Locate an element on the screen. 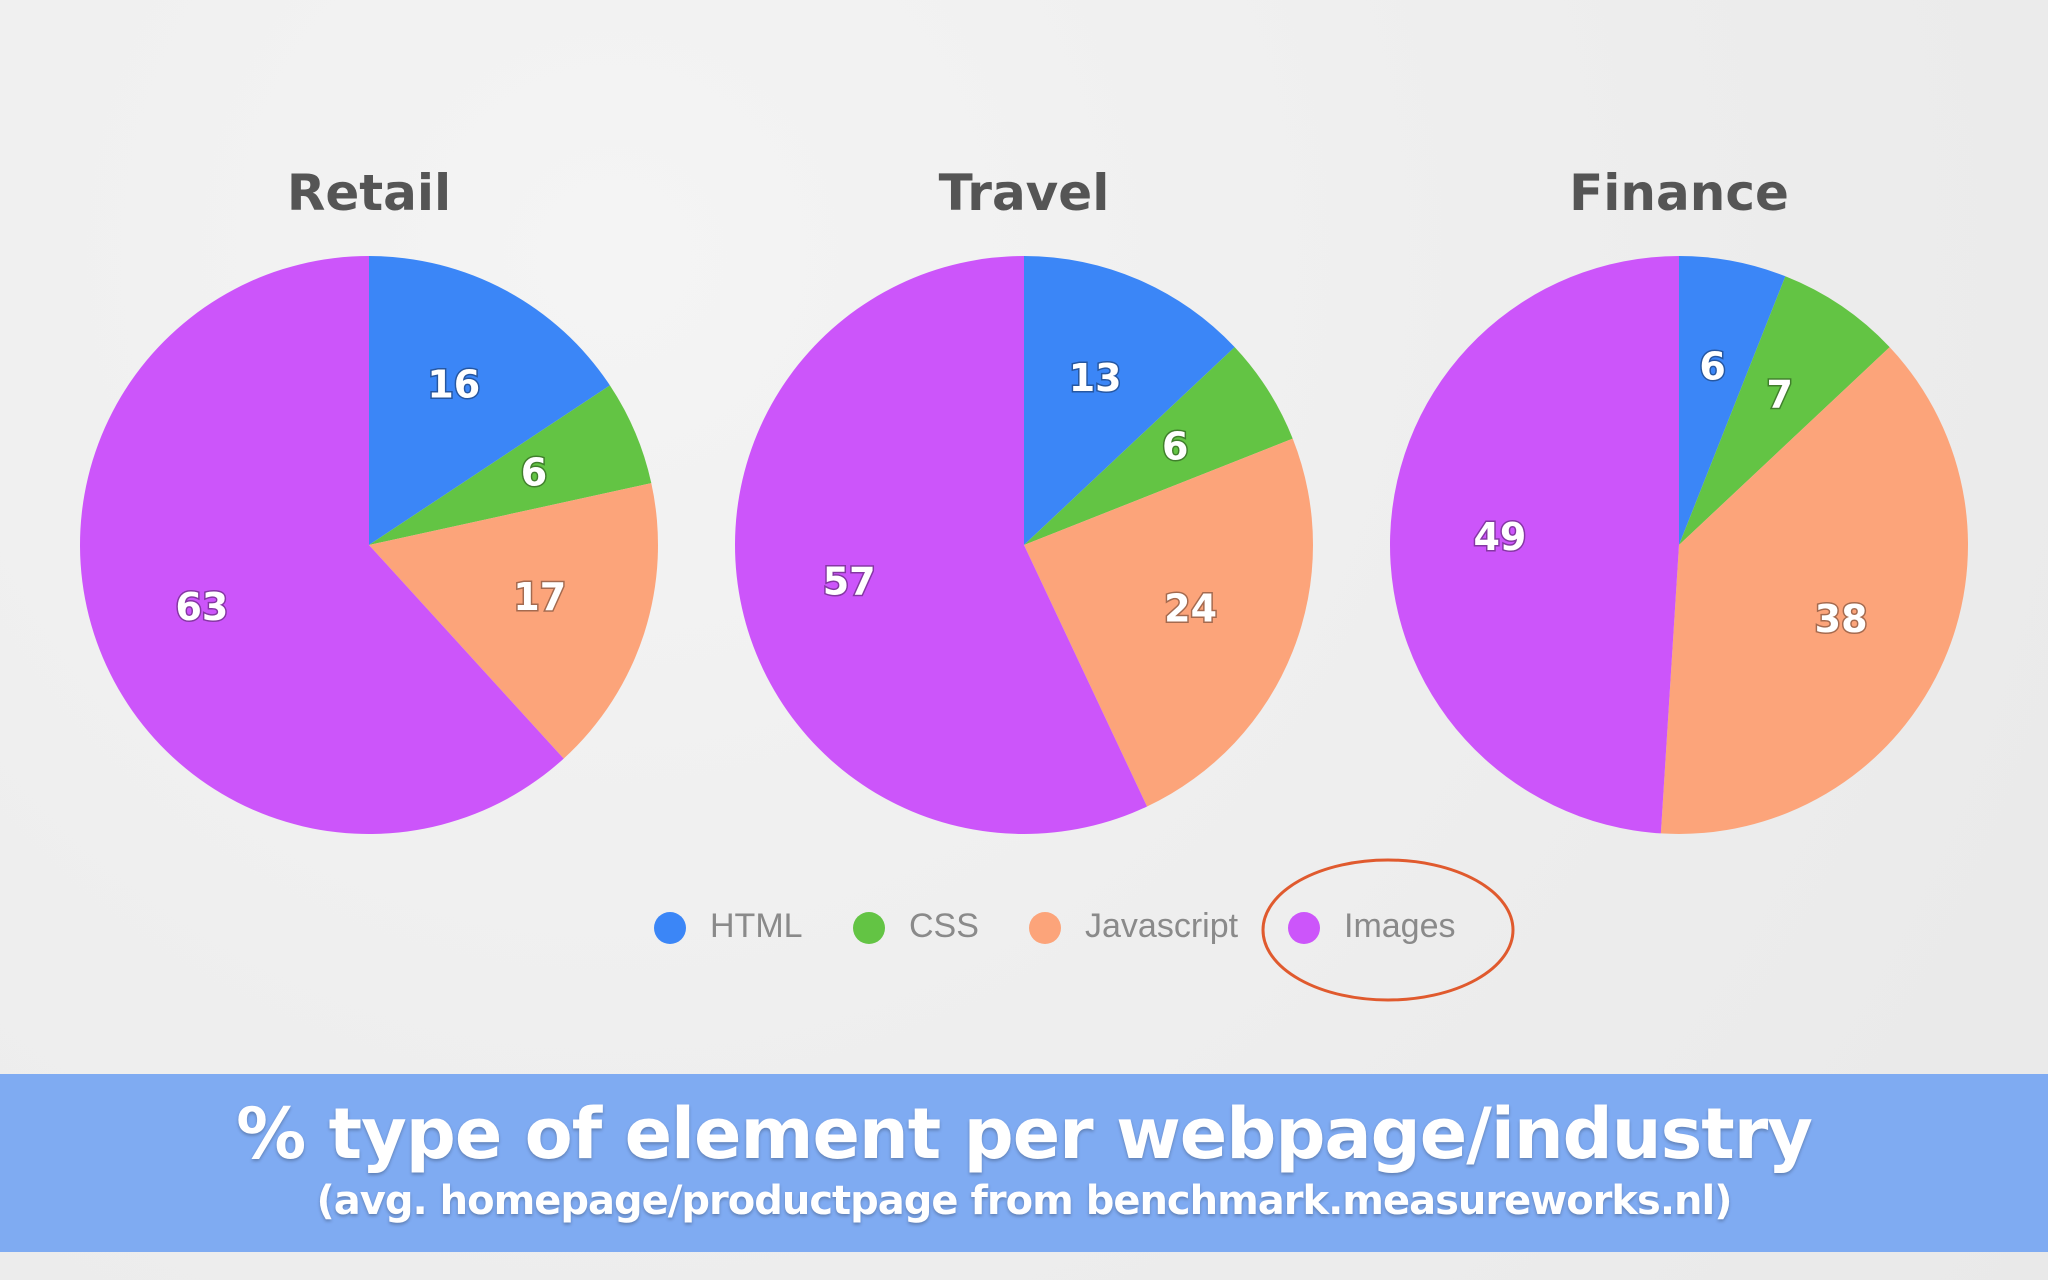  legend-swatch-html is located at coordinates (670, 928).